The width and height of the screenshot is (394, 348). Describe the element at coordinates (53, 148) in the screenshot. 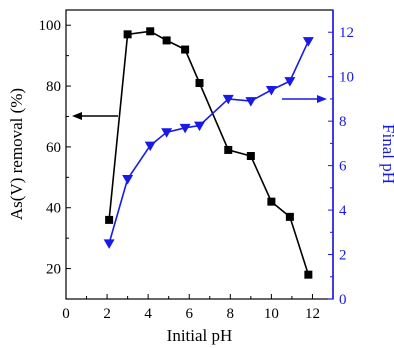

I see `y-left-tick-label-2: 60` at that location.